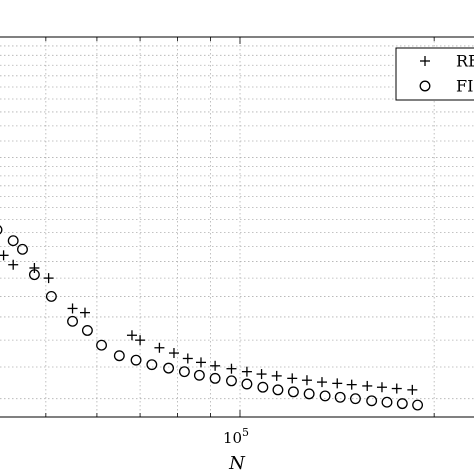 This screenshot has height=474, width=474. I want to click on x-tick-labels: 105, so click(236, 436).